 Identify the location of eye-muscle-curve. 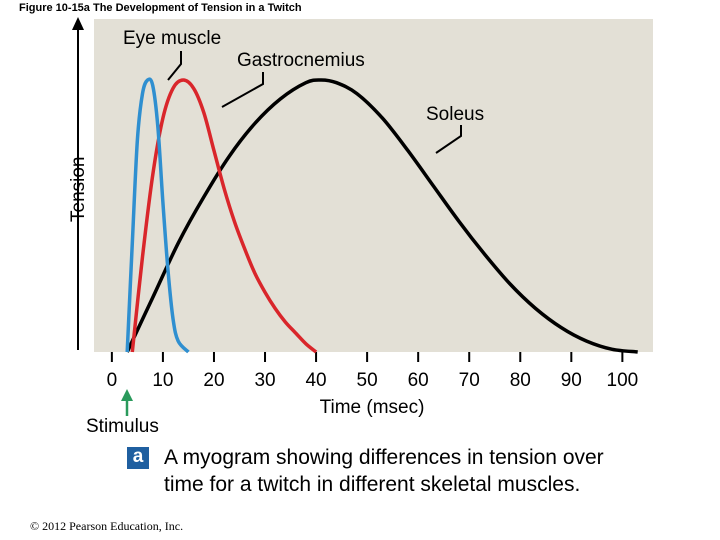
(157, 215).